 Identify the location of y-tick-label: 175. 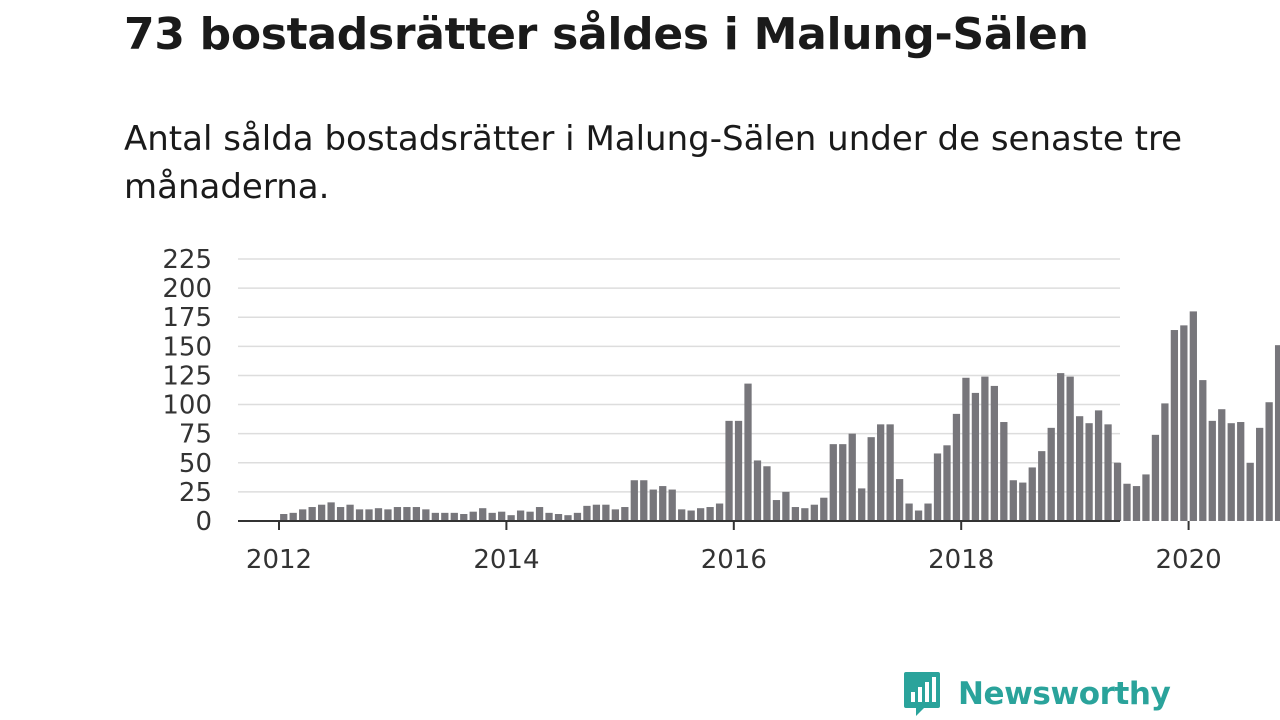
(187, 318).